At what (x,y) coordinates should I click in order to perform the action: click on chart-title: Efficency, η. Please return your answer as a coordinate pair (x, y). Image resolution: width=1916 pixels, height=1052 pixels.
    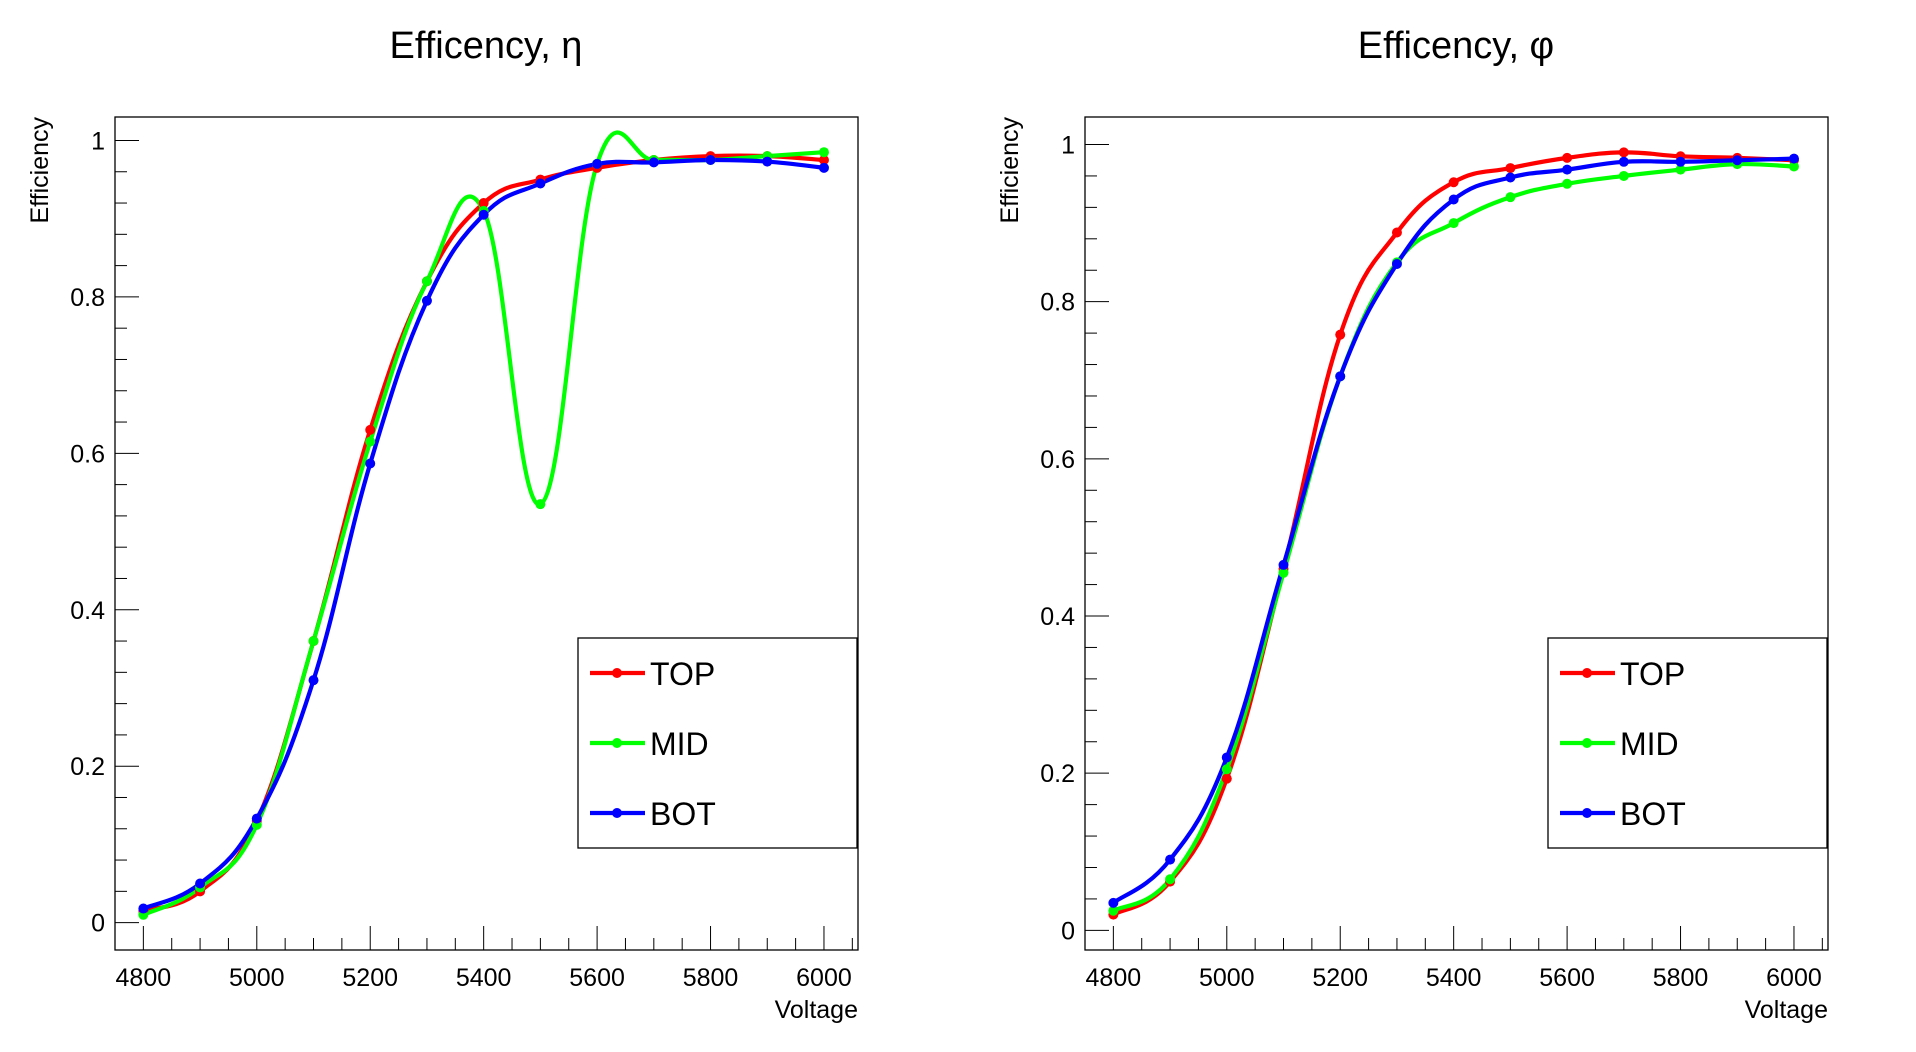
    Looking at the image, I should click on (486, 46).